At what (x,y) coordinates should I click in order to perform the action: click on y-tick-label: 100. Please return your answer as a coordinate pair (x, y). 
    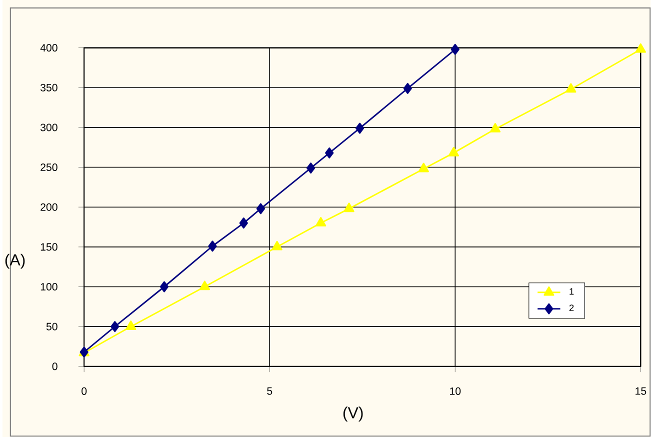
    Looking at the image, I should click on (49, 286).